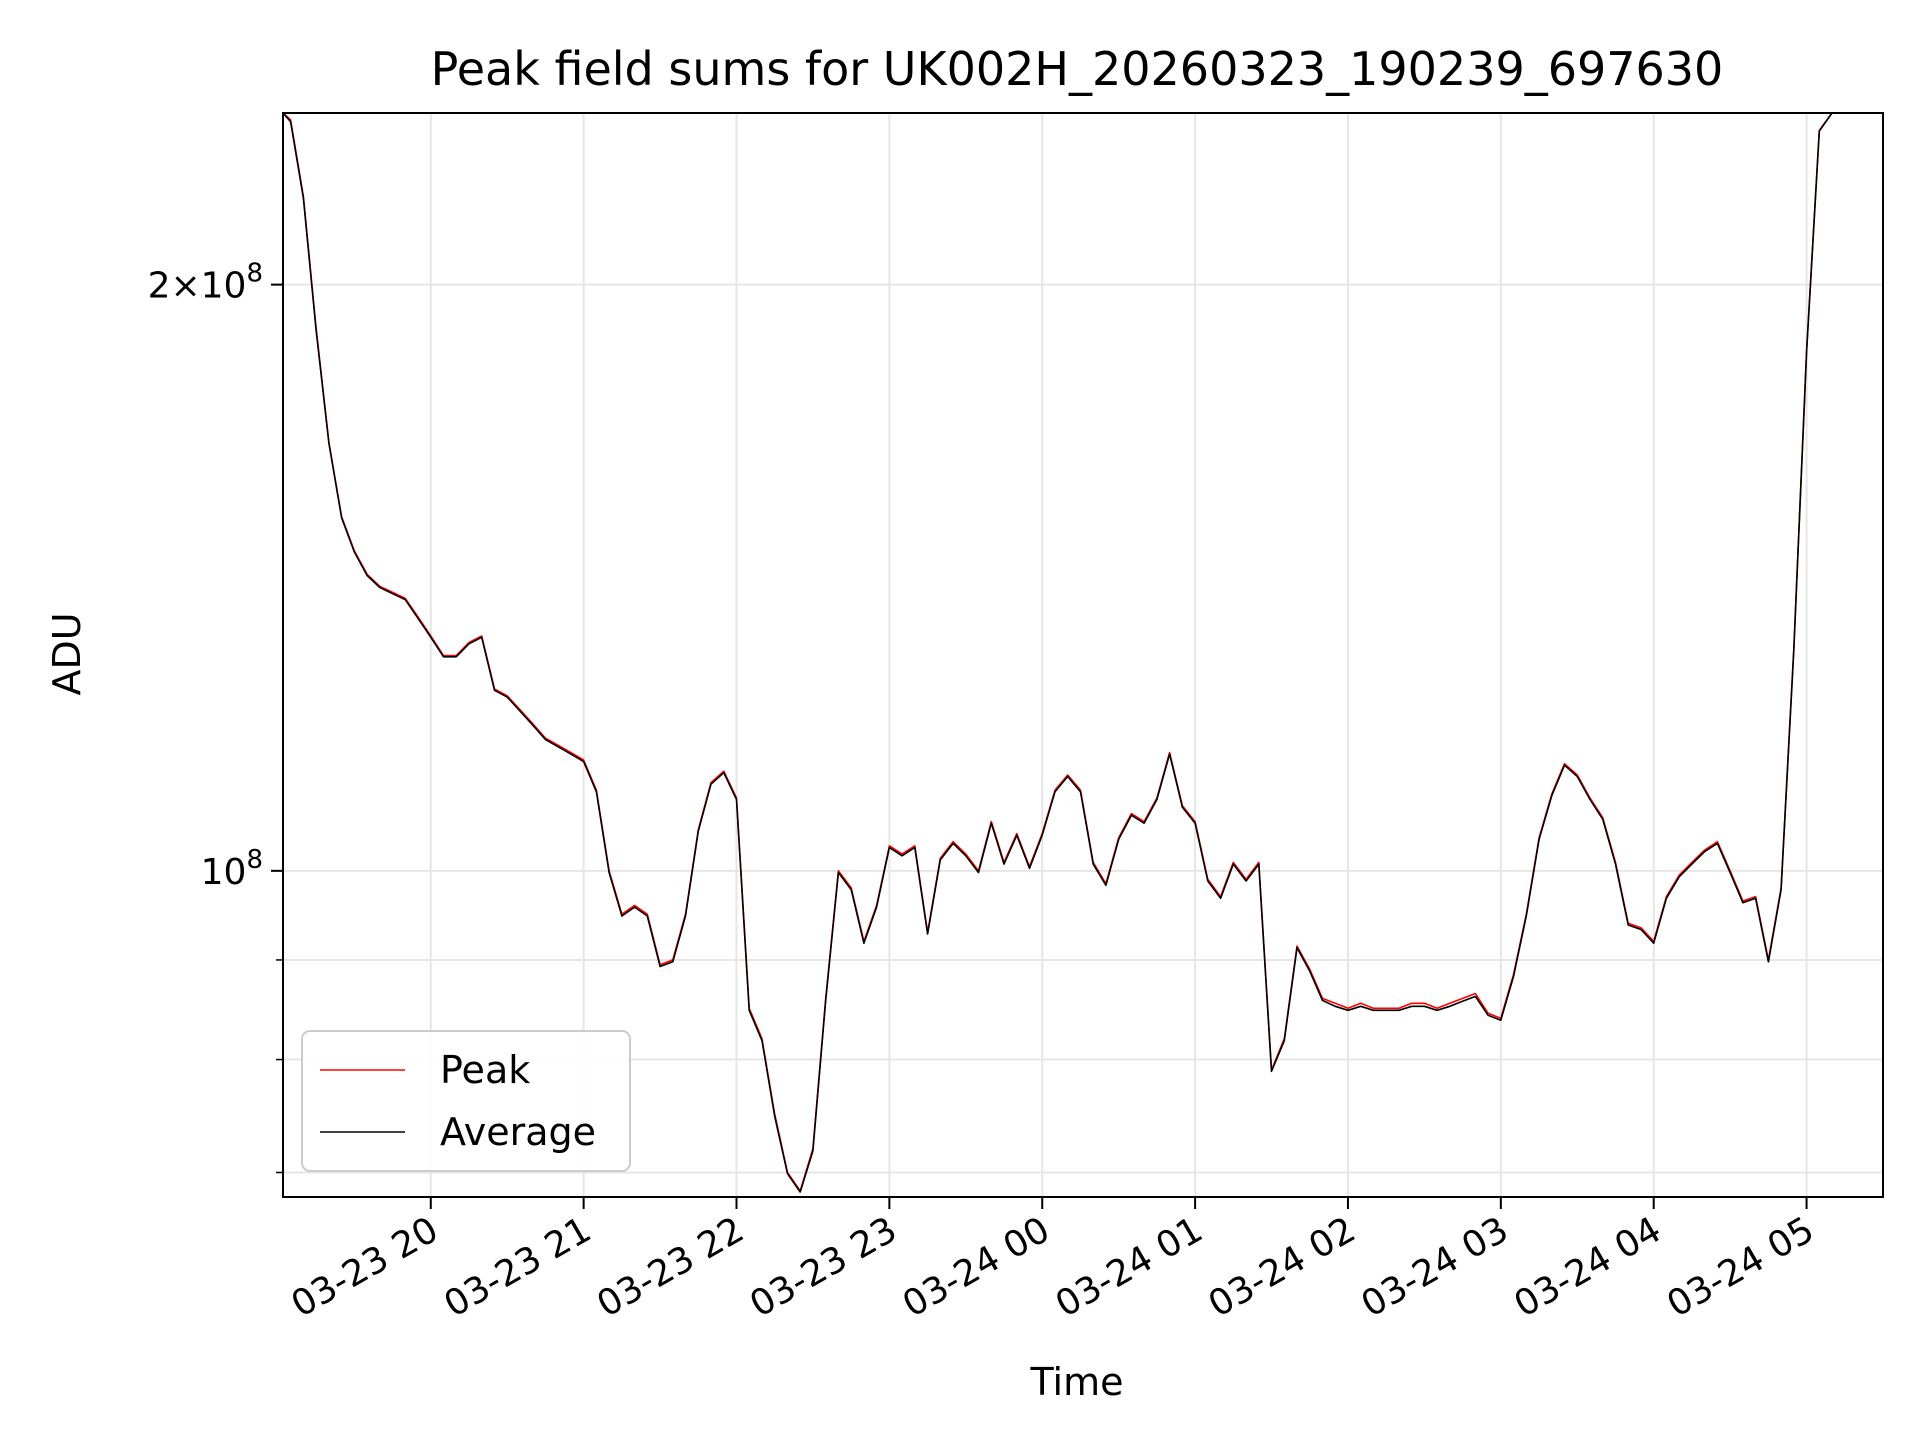 The image size is (1920, 1440). Describe the element at coordinates (205, 283) in the screenshot. I see `y-tick-label: 2×108` at that location.